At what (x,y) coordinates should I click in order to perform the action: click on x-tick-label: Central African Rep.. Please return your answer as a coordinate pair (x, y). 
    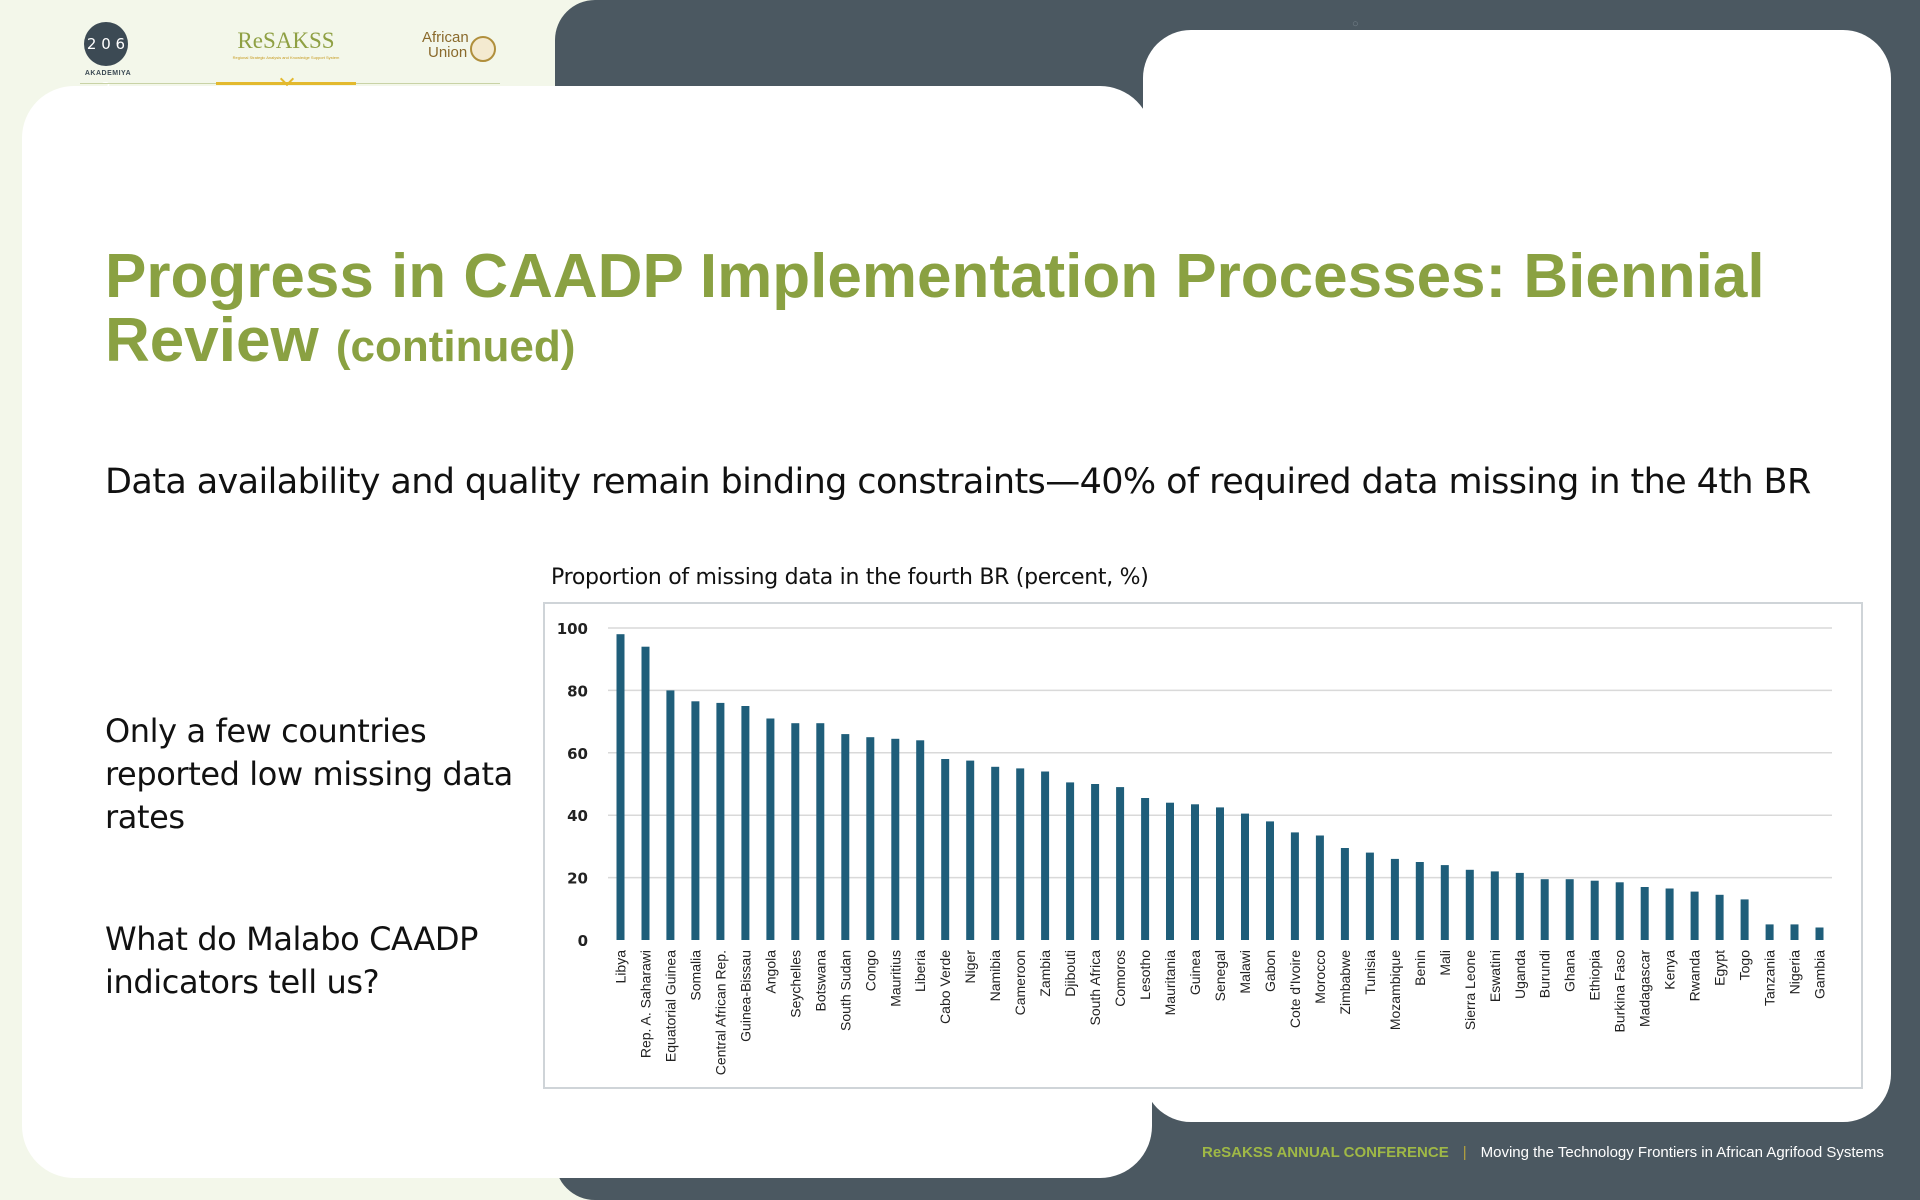
    Looking at the image, I should click on (720, 1012).